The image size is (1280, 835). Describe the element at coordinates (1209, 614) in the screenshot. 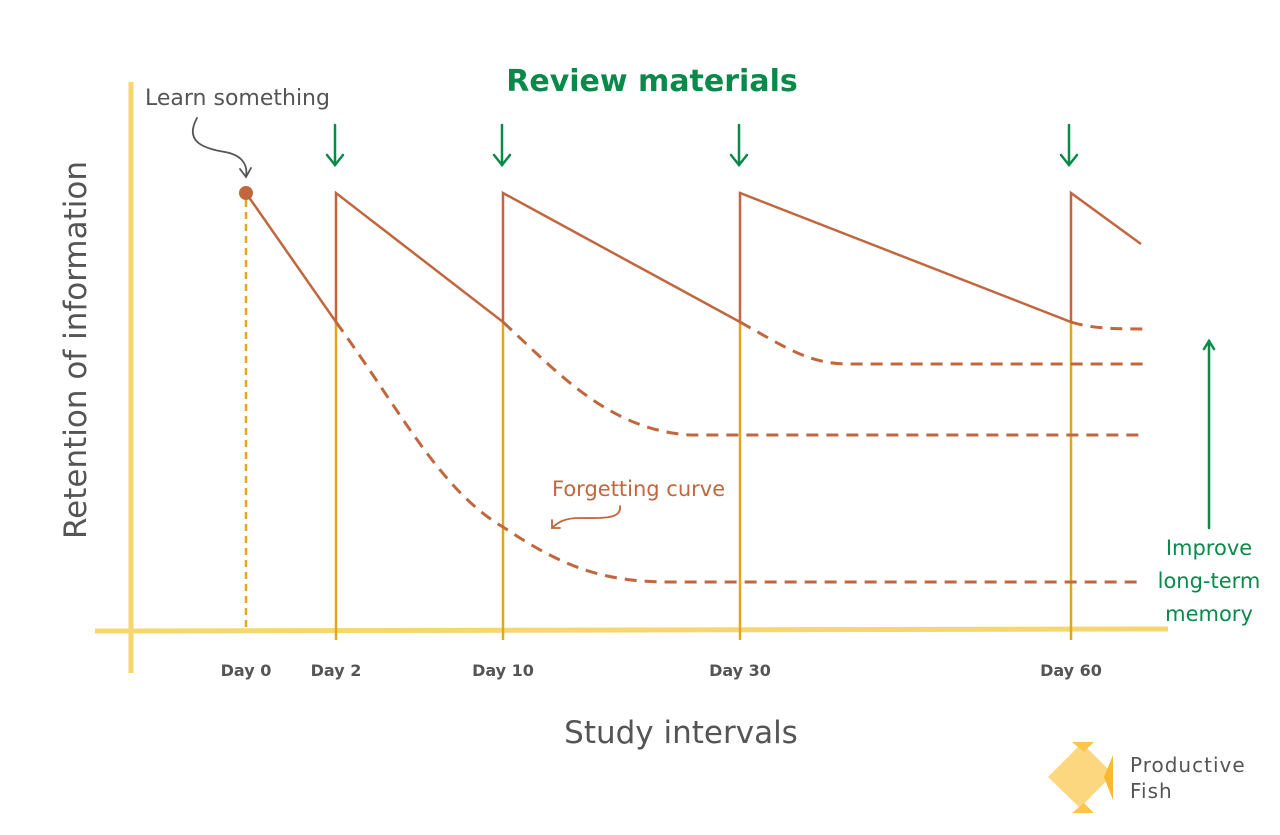

I see `improve-label-line3: memory` at that location.